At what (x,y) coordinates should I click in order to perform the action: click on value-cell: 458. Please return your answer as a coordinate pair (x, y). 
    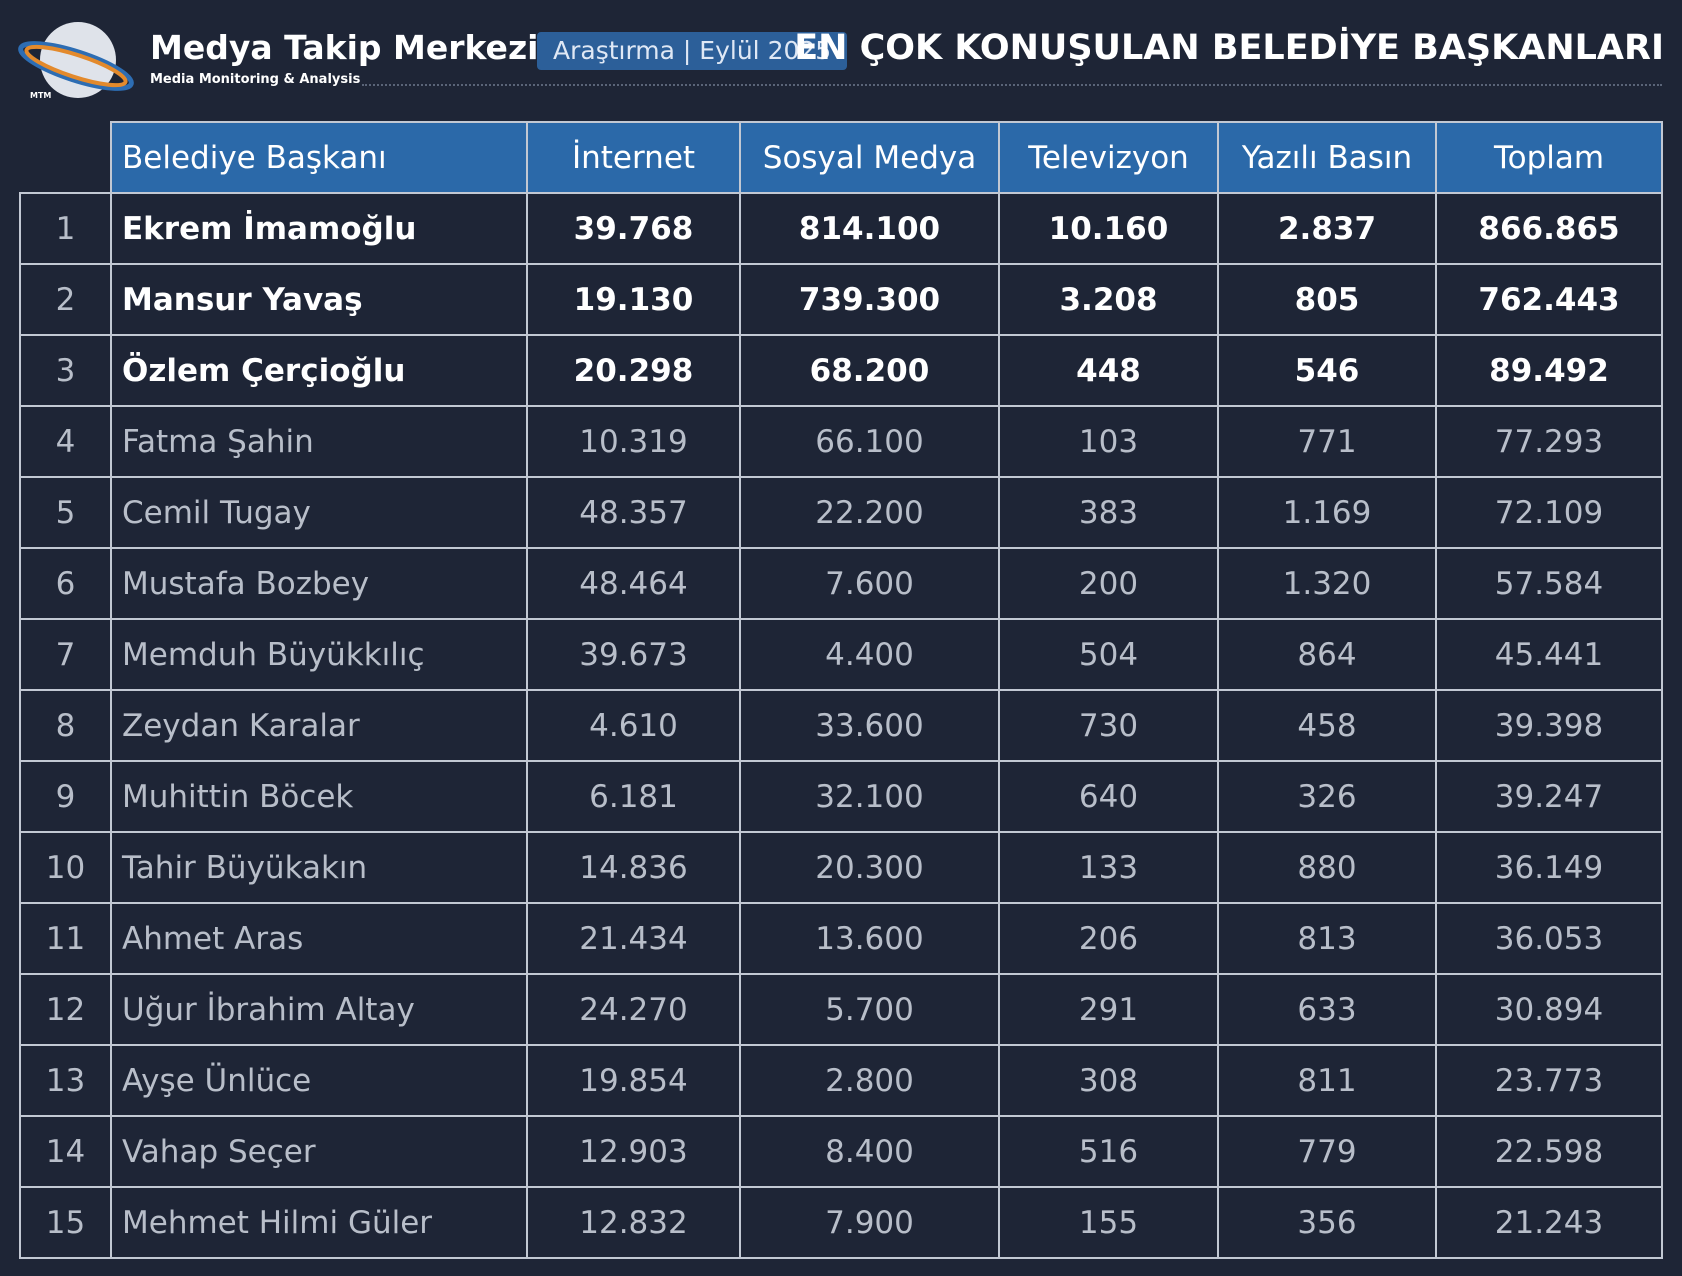
    Looking at the image, I should click on (1327, 725).